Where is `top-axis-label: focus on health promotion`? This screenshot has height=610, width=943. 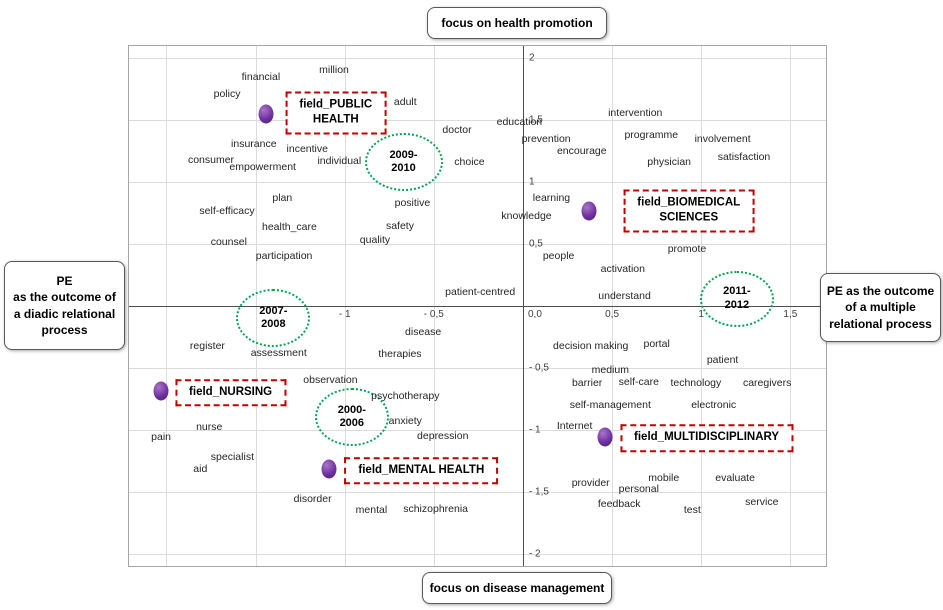 top-axis-label: focus on health promotion is located at coordinates (517, 22).